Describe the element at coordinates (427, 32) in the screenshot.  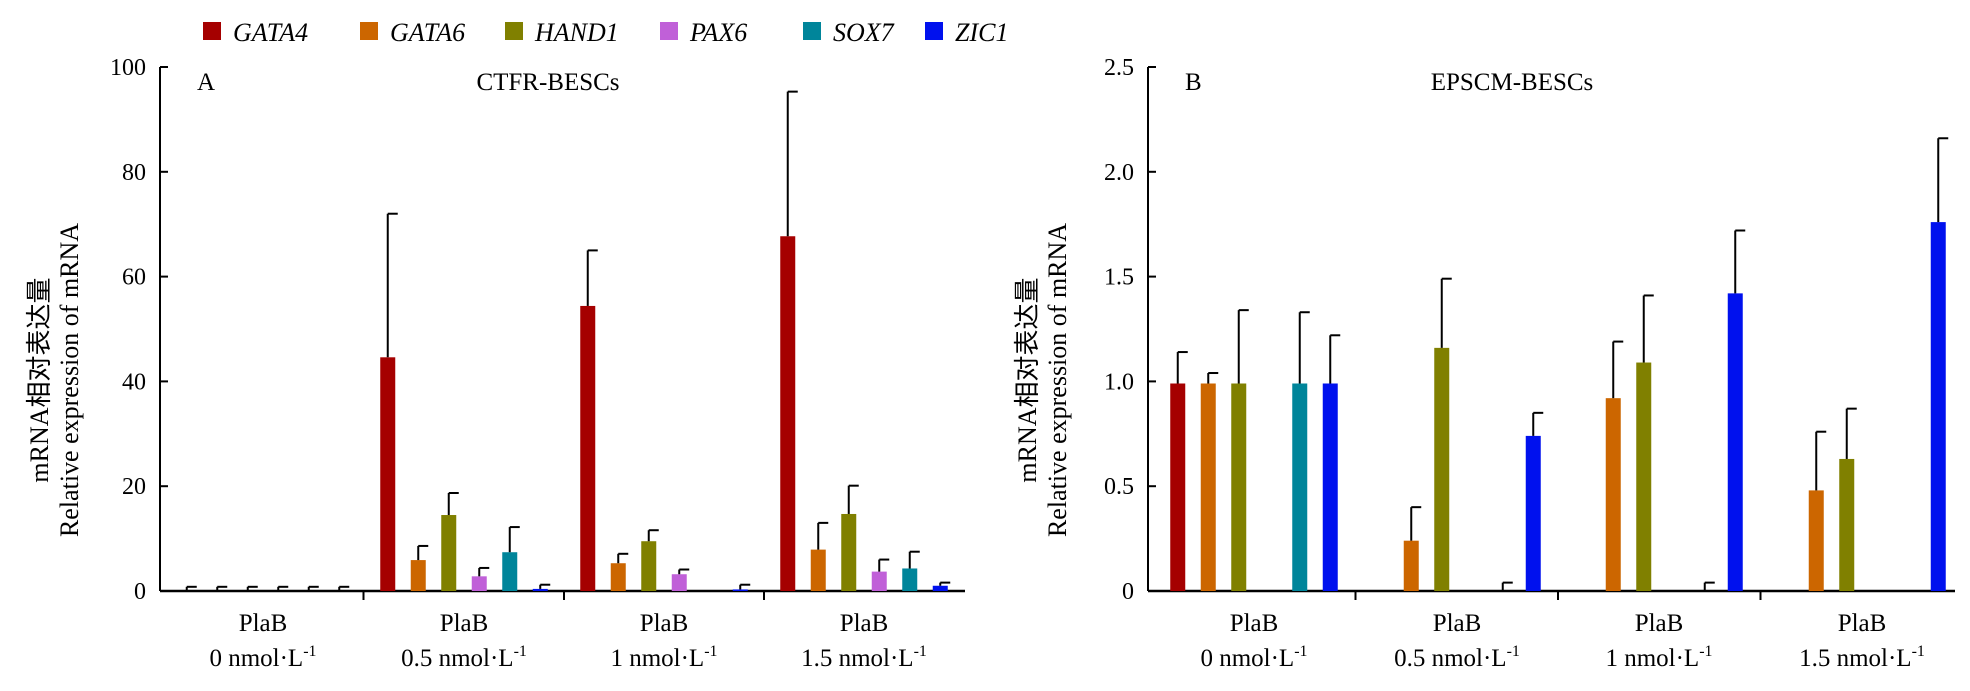
I see `legend-label-gata6: GATA6` at that location.